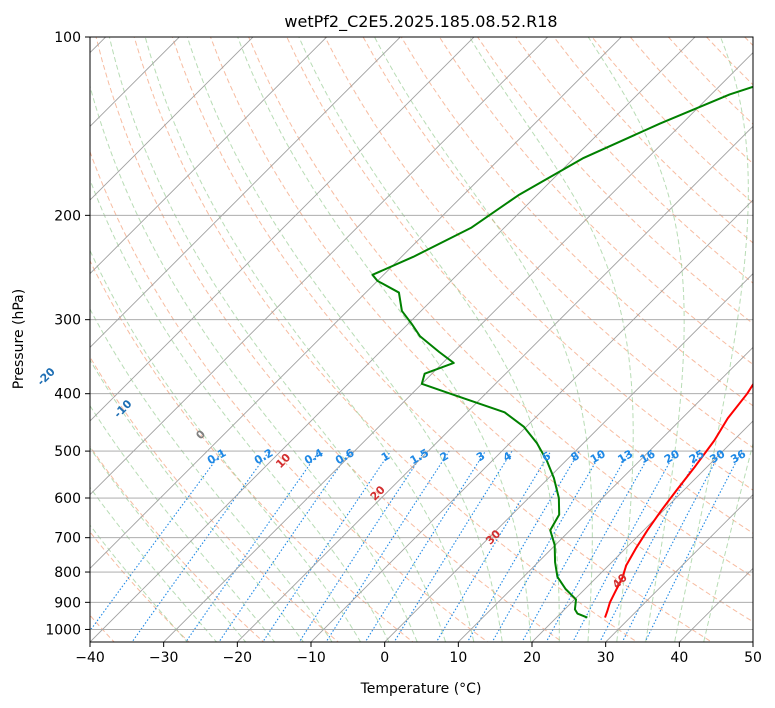 This screenshot has width=775, height=708. What do you see at coordinates (419, 456) in the screenshot?
I see `mixing-ratio-label: 1.5` at bounding box center [419, 456].